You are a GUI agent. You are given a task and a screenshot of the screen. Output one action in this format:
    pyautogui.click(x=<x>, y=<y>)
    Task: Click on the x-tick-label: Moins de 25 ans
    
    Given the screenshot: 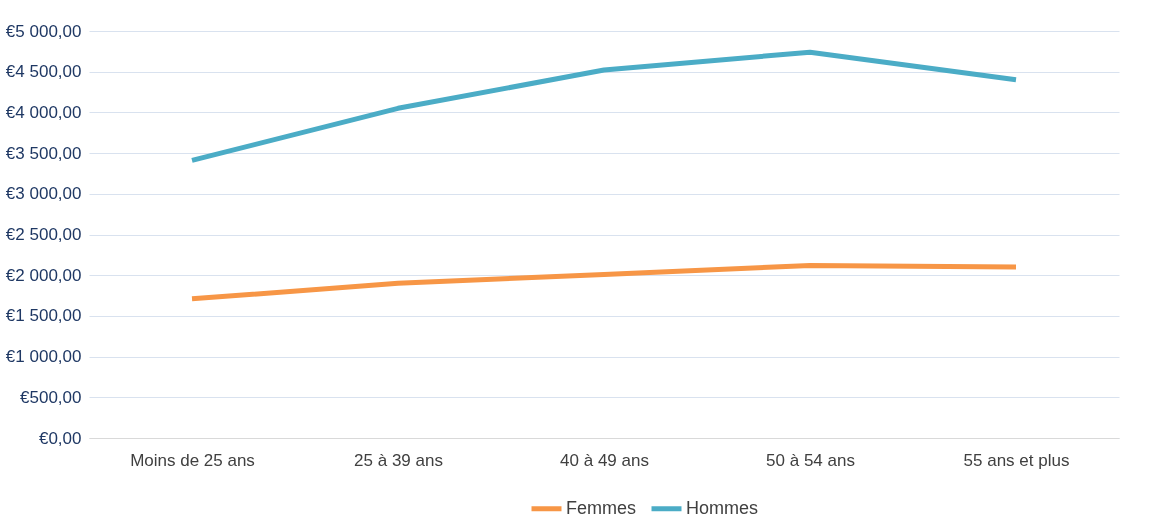 What is the action you would take?
    pyautogui.click(x=192, y=460)
    